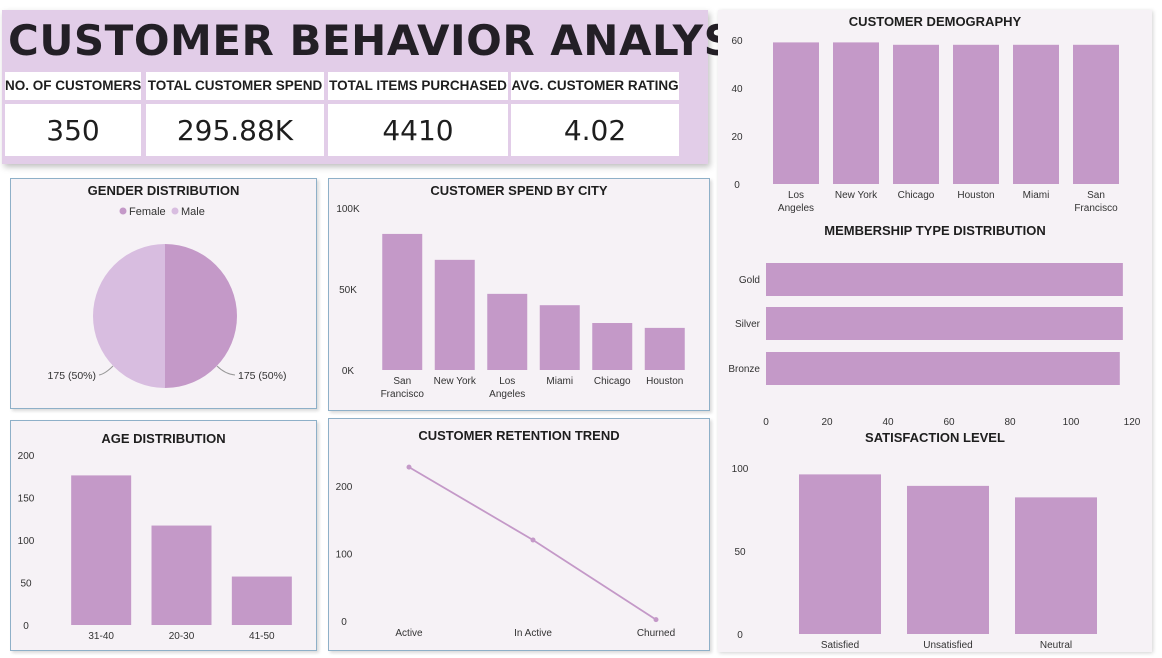  I want to click on age-bar-chart: 0 50 100 150 200 31-40 20-30 41-50, so click(164, 536).